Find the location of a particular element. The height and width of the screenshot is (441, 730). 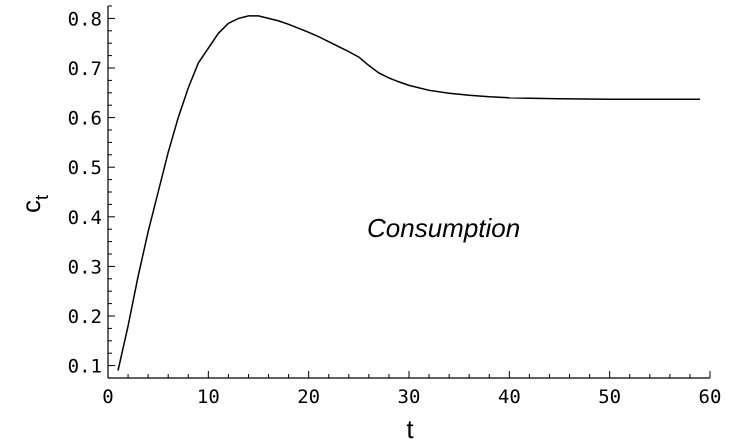

y-axis-label-subscript: t is located at coordinates (42, 197).